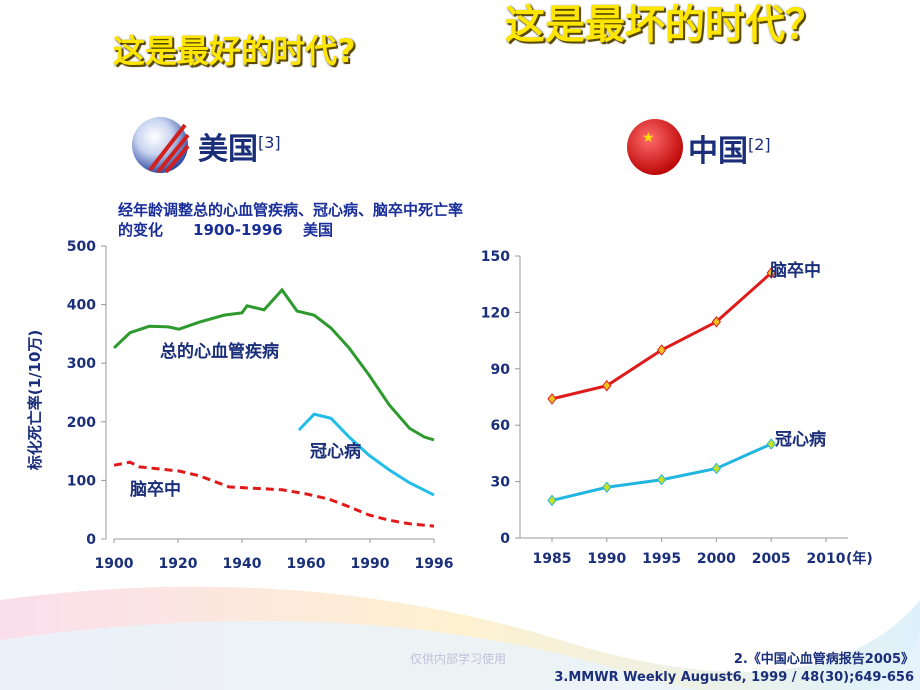  What do you see at coordinates (859, 558) in the screenshot?
I see `x-axis-label: (年)` at bounding box center [859, 558].